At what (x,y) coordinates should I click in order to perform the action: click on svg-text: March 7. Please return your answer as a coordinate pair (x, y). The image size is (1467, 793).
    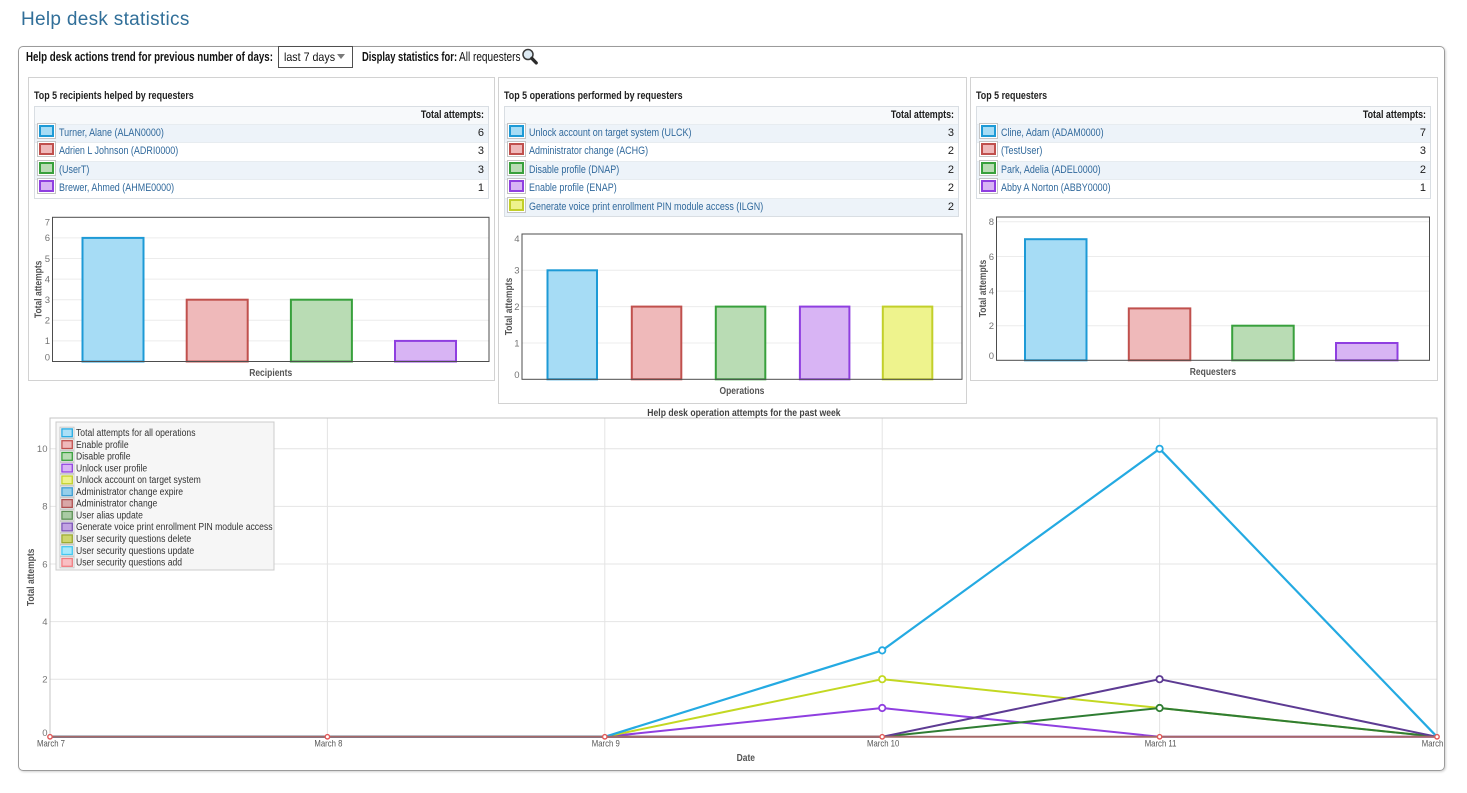
    Looking at the image, I should click on (51, 744).